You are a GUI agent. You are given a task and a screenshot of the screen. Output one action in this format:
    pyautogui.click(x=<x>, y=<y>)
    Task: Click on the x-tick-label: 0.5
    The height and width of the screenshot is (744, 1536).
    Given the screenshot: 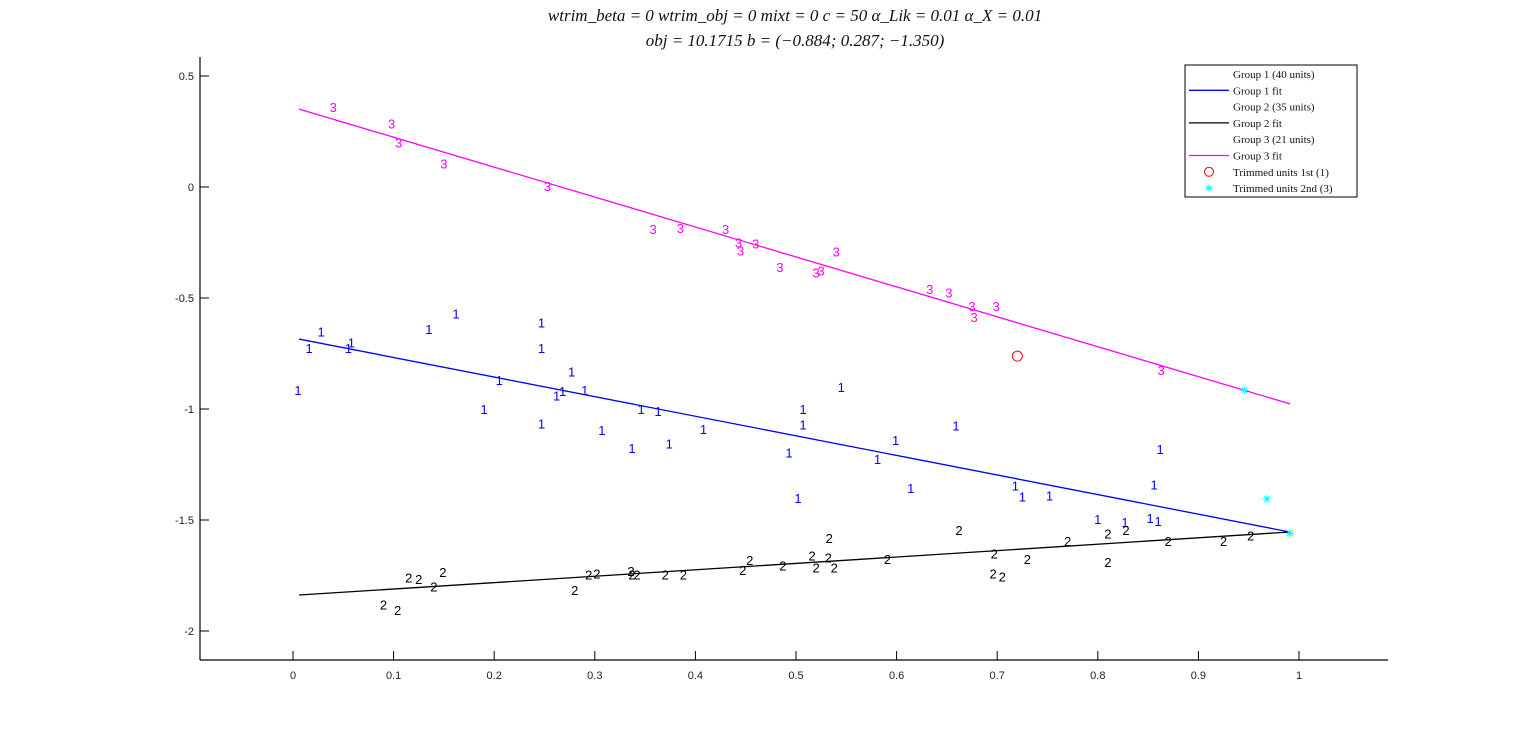 What is the action you would take?
    pyautogui.click(x=795, y=676)
    